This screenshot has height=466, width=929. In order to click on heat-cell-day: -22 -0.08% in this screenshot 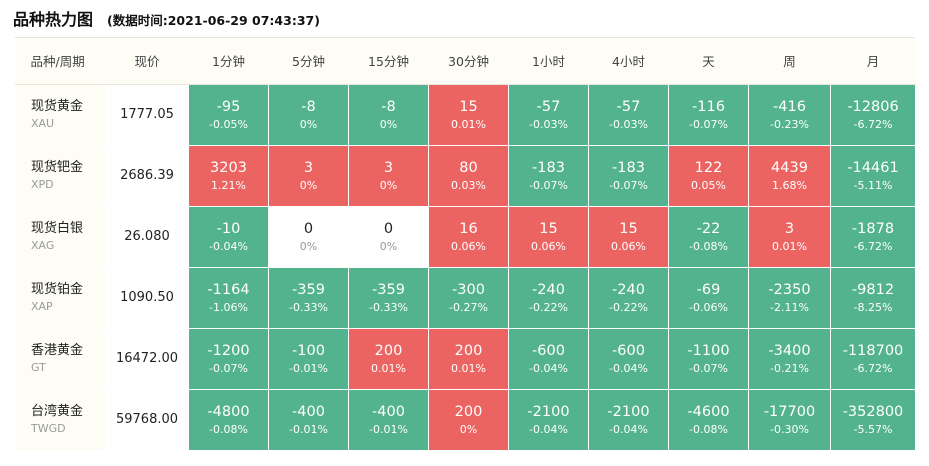, I will do `click(708, 236)`.